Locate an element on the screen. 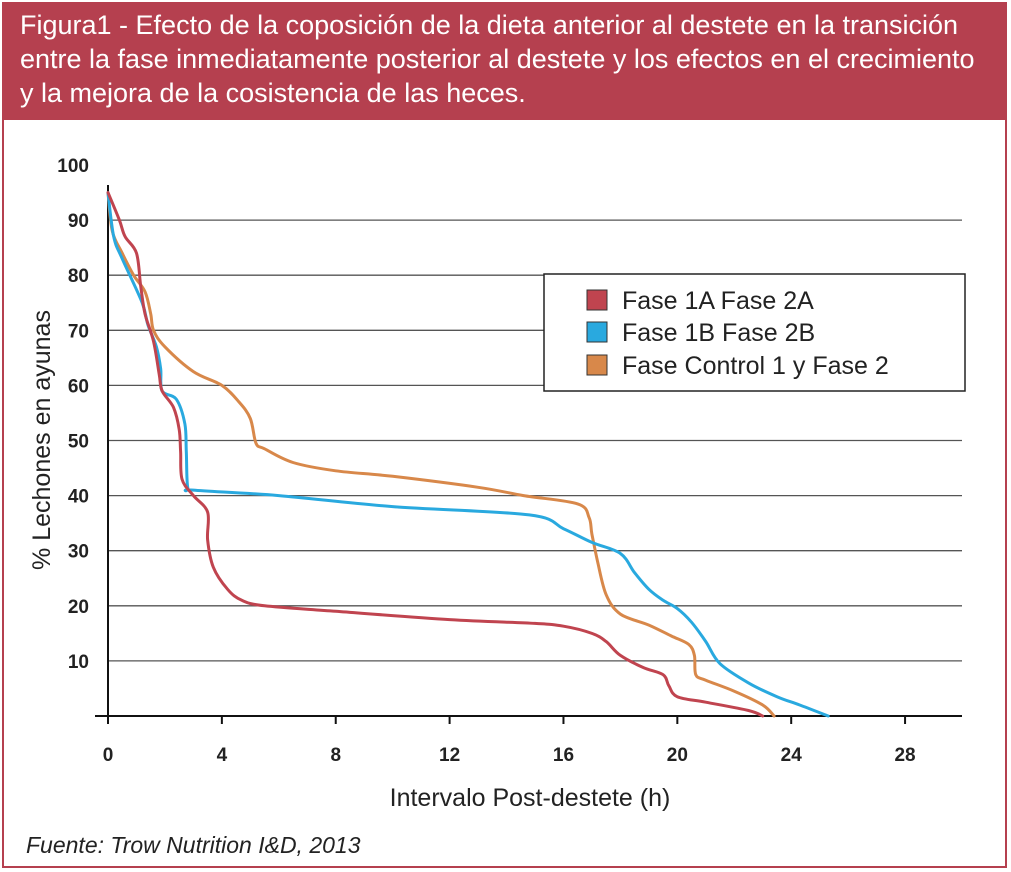  legend-box is located at coordinates (754, 332).